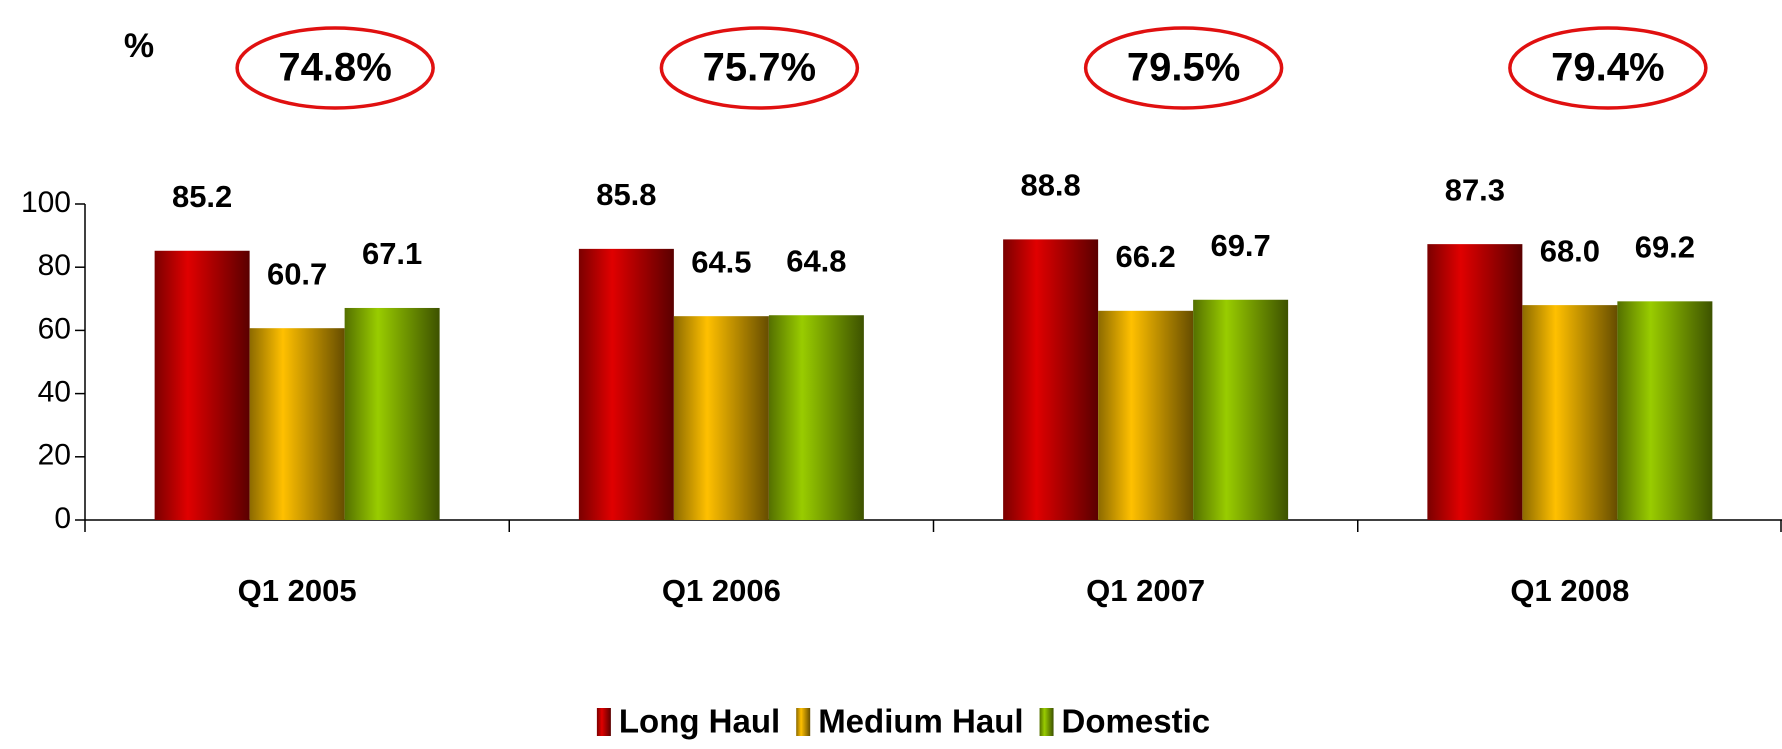  Describe the element at coordinates (1570, 250) in the screenshot. I see `value-label: 68.0` at that location.